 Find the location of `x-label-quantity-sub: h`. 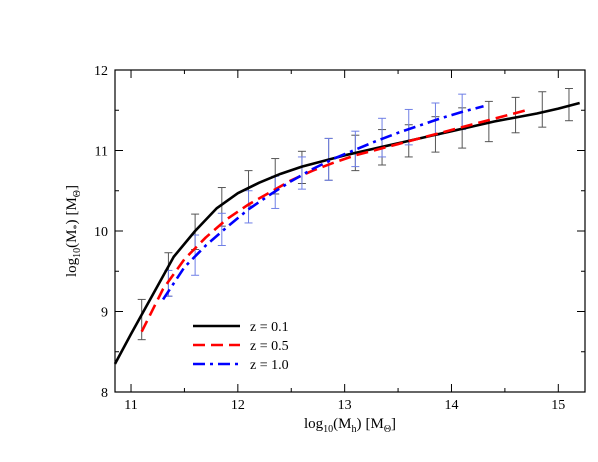

x-label-quantity-sub: h is located at coordinates (353, 429).